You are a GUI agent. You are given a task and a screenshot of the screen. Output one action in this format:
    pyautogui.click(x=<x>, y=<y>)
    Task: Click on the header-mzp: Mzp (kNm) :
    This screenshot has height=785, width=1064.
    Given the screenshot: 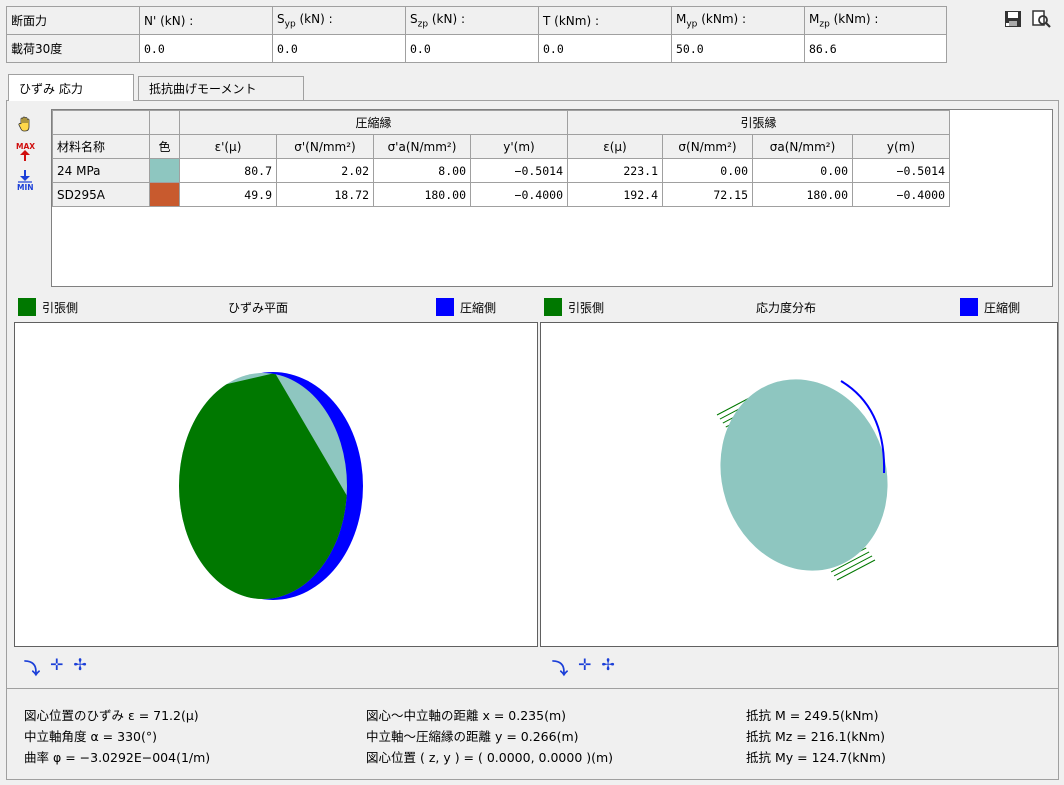 What is the action you would take?
    pyautogui.click(x=875, y=20)
    